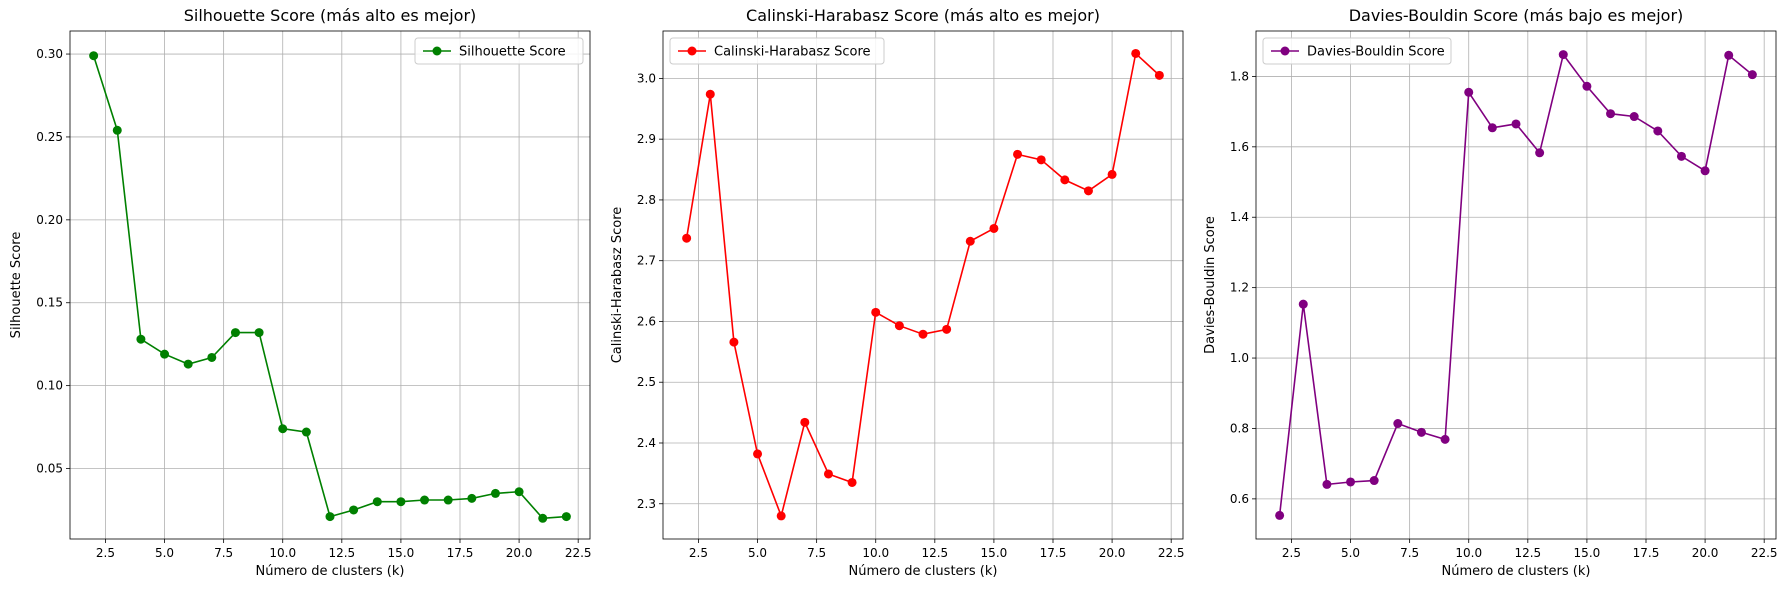 The width and height of the screenshot is (1787, 590). Describe the element at coordinates (646, 504) in the screenshot. I see `y-tick-label: 2.3` at that location.